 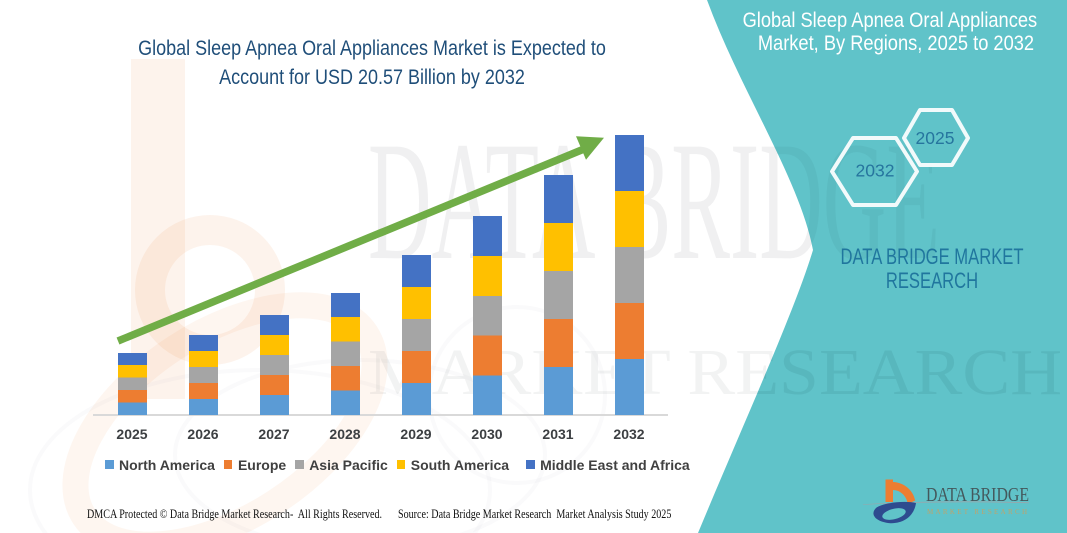 I want to click on svg-text: MARKET RESEARCH, so click(x=977, y=512).